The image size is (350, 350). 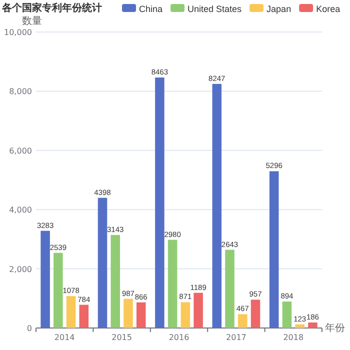 What do you see at coordinates (179, 337) in the screenshot?
I see `x-tick-label: 2016` at bounding box center [179, 337].